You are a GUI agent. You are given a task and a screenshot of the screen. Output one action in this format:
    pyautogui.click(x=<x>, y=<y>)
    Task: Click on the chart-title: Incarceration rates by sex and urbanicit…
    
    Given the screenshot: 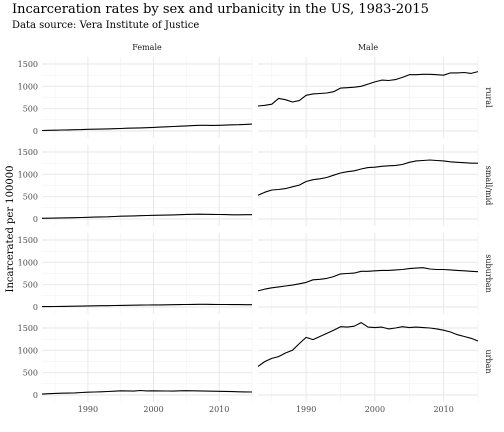 What is the action you would take?
    pyautogui.click(x=220, y=9)
    